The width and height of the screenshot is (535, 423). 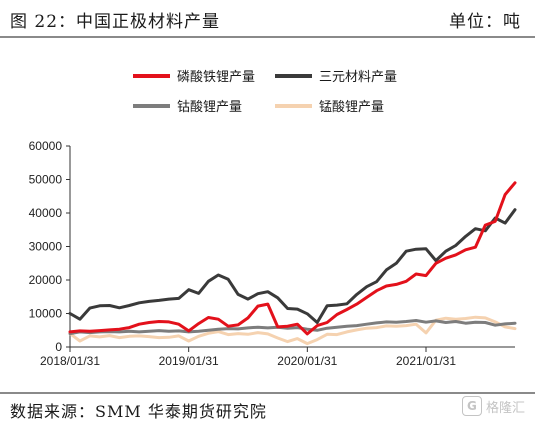 I want to click on y-tick-label: 20000, so click(x=46, y=280).